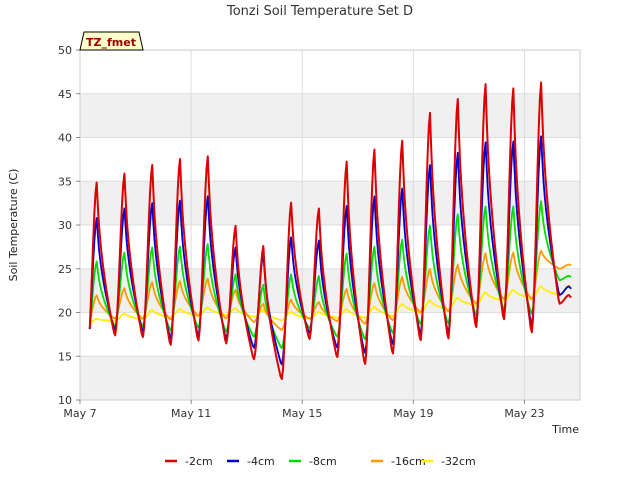 The image size is (640, 480). I want to click on y-tick-label: 45, so click(65, 94).